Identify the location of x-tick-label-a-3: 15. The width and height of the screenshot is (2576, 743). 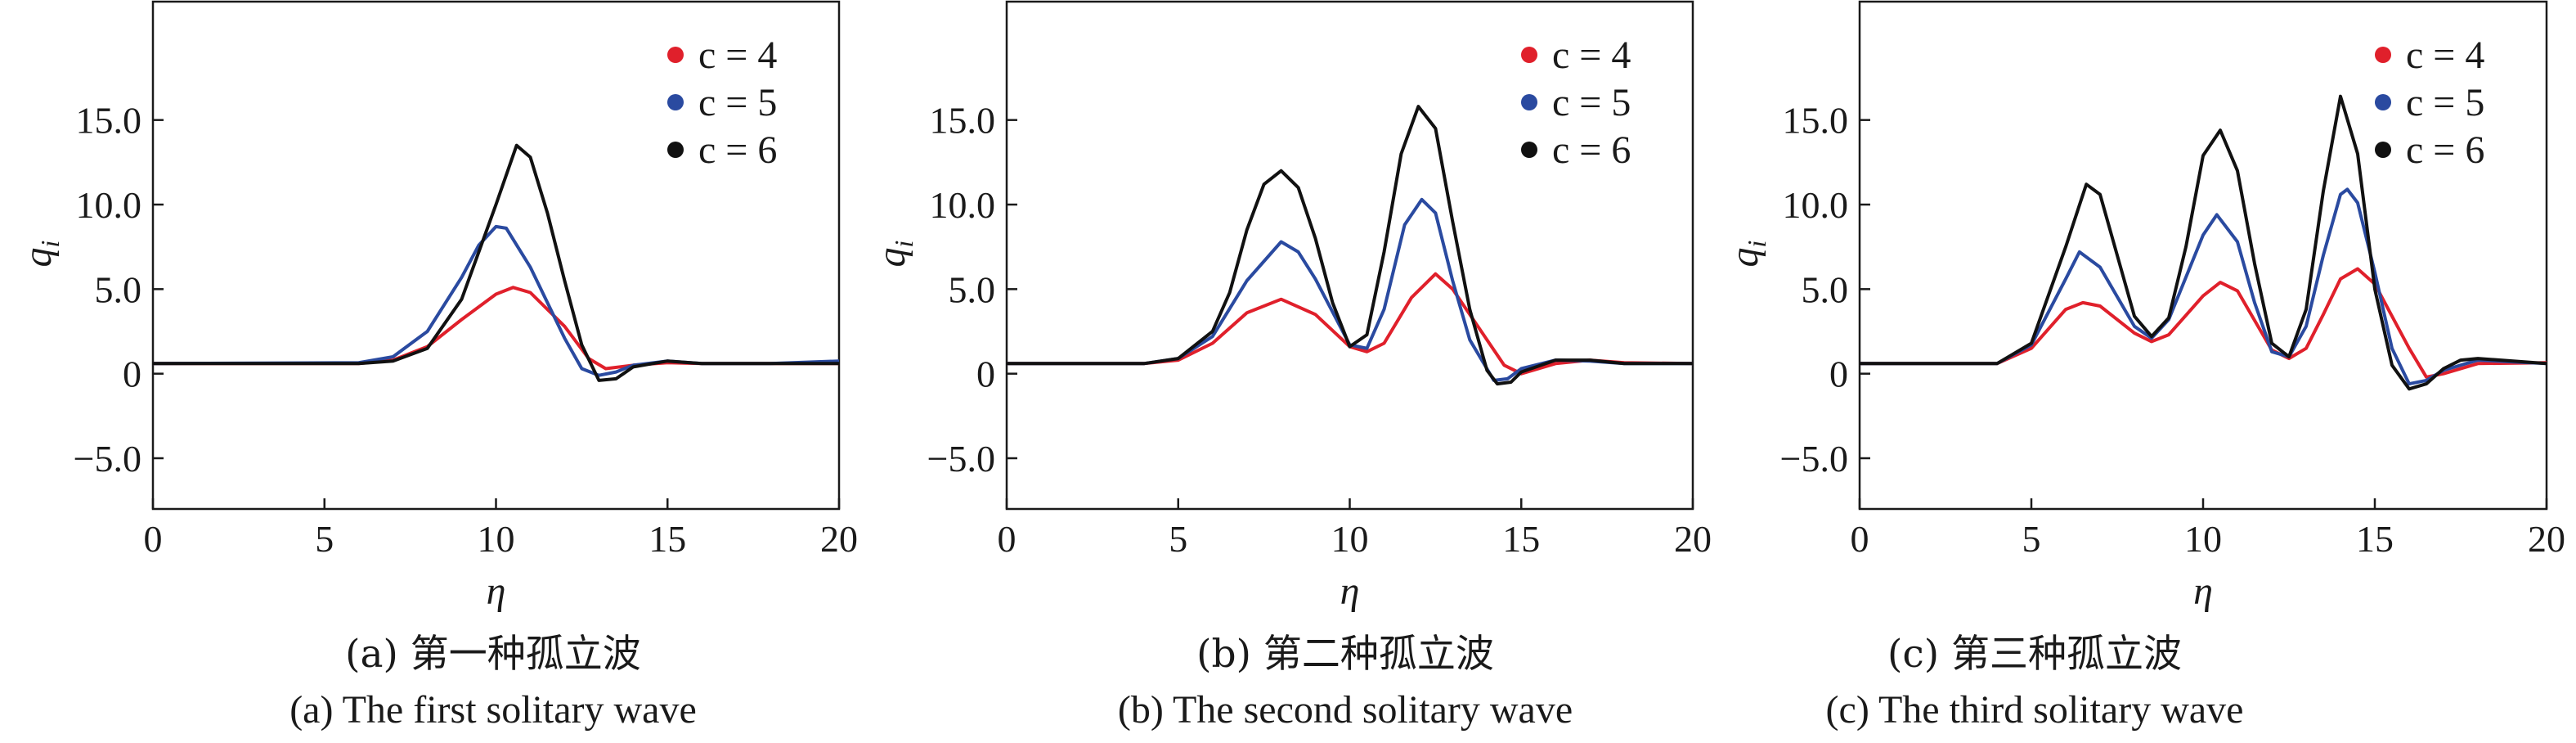
(667, 539).